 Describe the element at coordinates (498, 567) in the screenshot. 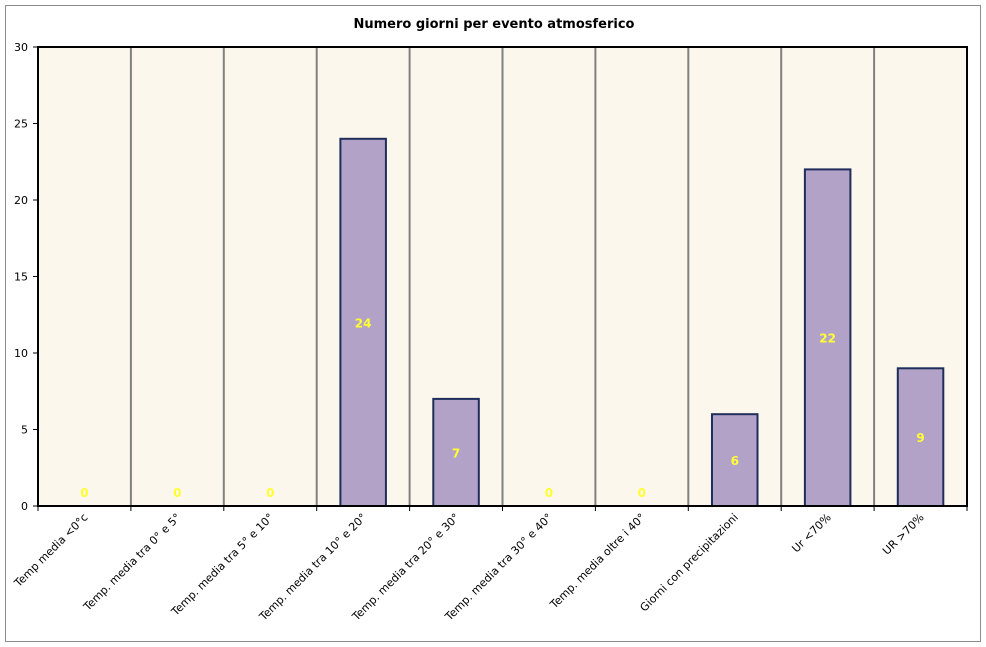

I see `x-tick-label: Temp. media tra 30° e 40°` at that location.